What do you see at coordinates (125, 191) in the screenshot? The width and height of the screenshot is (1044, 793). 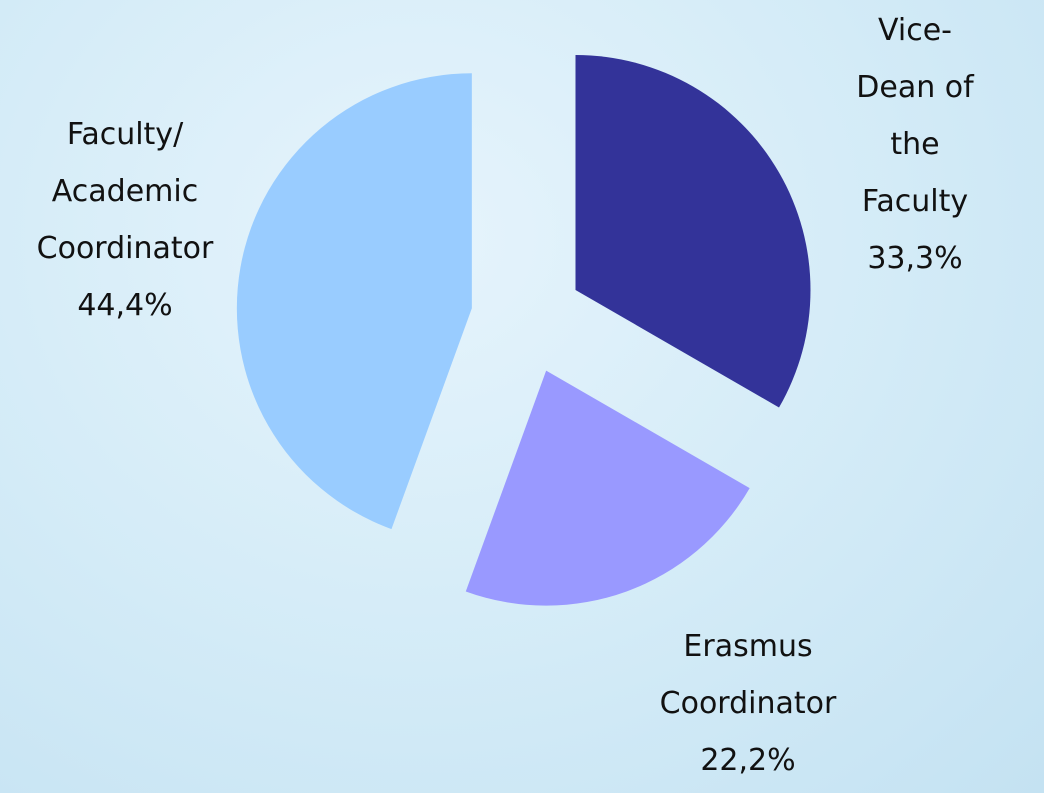 I see `category-label: Faculty/ Academic Coordinator` at bounding box center [125, 191].